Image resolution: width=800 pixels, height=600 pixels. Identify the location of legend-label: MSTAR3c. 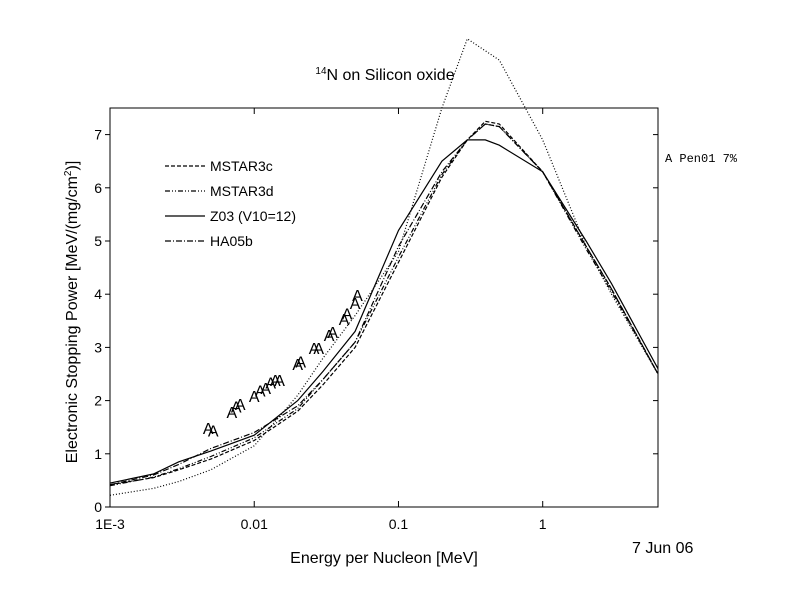
(241, 166).